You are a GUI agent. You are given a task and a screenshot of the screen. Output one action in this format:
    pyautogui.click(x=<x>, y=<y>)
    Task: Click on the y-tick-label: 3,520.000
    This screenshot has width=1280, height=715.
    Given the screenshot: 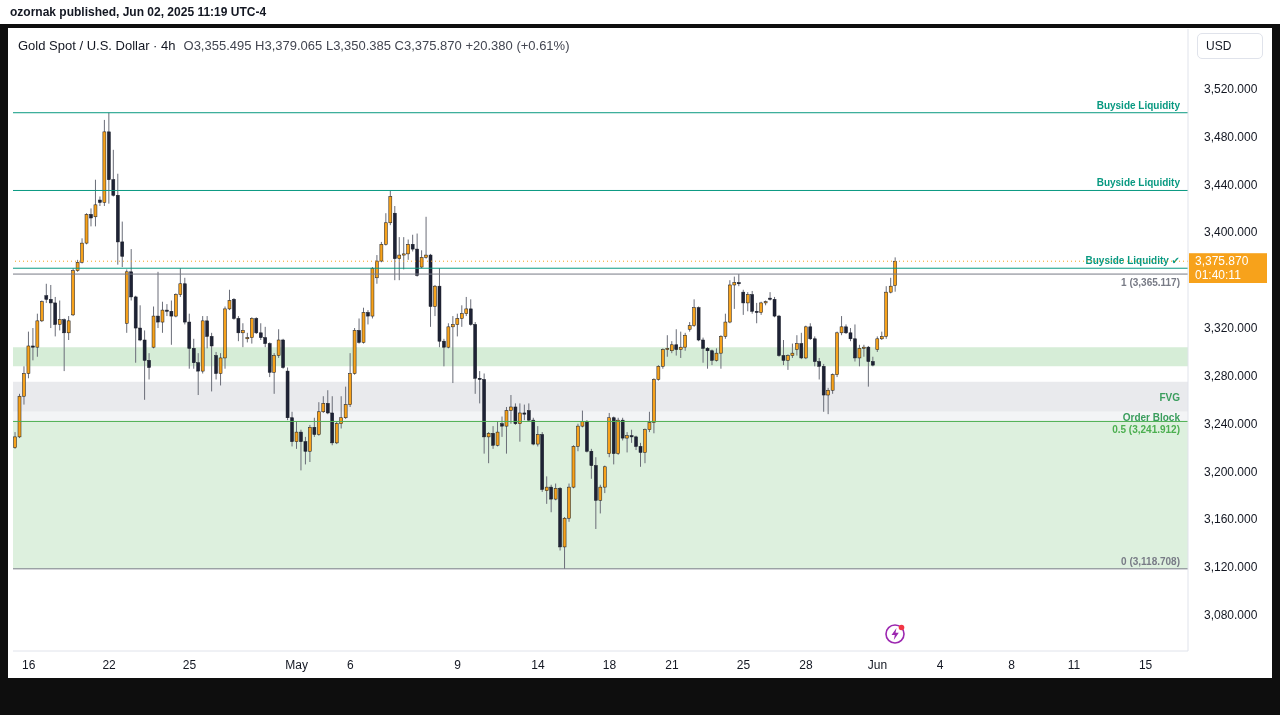 What is the action you would take?
    pyautogui.click(x=1231, y=88)
    